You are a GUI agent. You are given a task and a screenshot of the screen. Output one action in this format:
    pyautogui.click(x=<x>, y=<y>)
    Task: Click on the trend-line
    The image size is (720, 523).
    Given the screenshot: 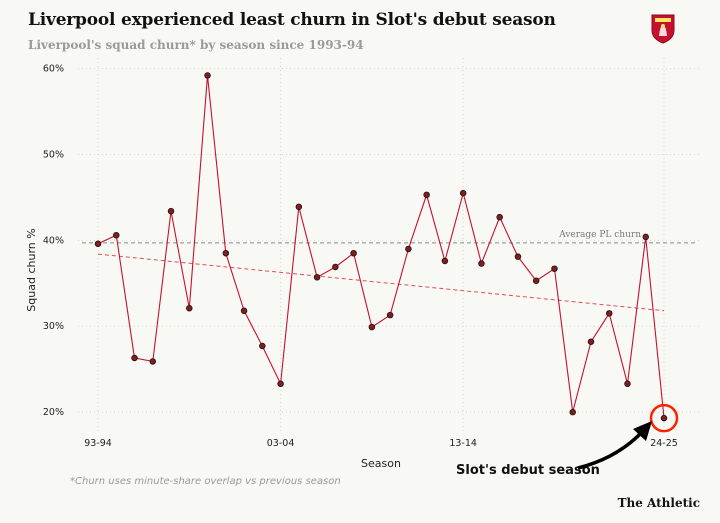 What is the action you would take?
    pyautogui.click(x=381, y=282)
    